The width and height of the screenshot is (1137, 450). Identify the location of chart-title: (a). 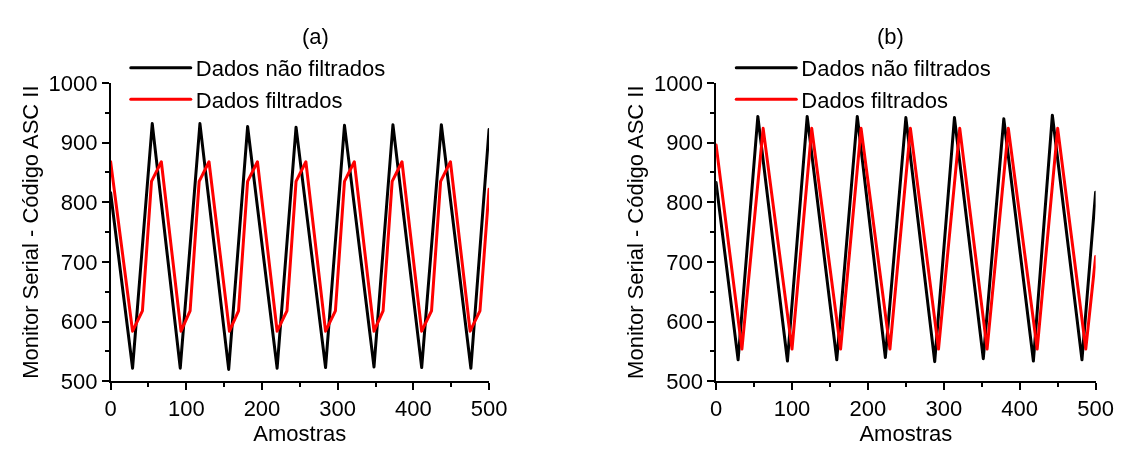
(315, 36).